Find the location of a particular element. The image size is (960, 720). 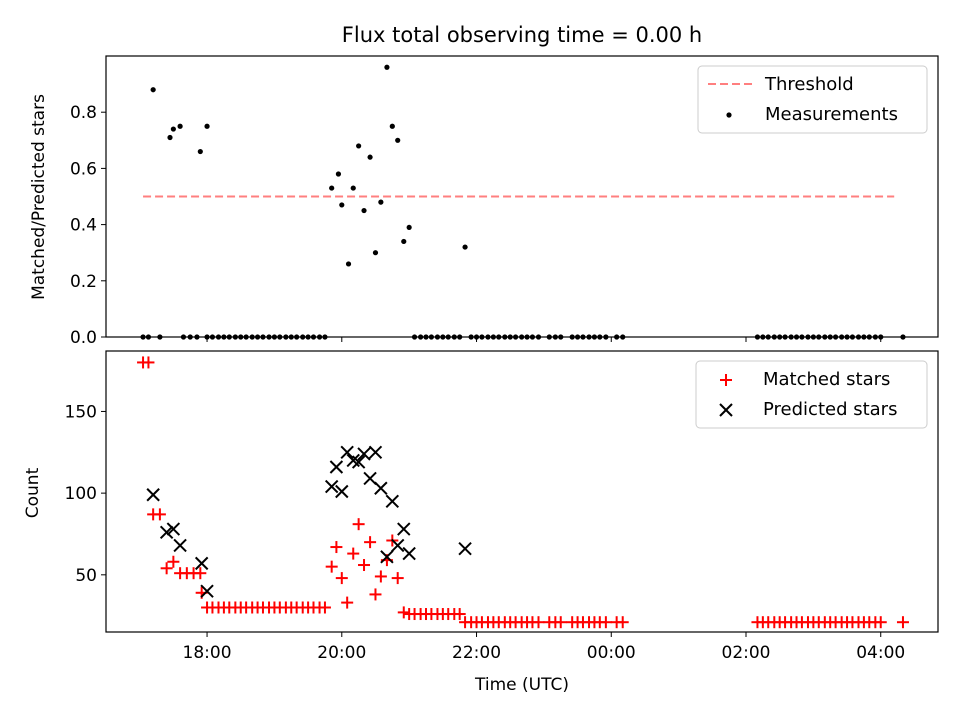

bottom-y-tick-label: 50 is located at coordinates (86, 576).